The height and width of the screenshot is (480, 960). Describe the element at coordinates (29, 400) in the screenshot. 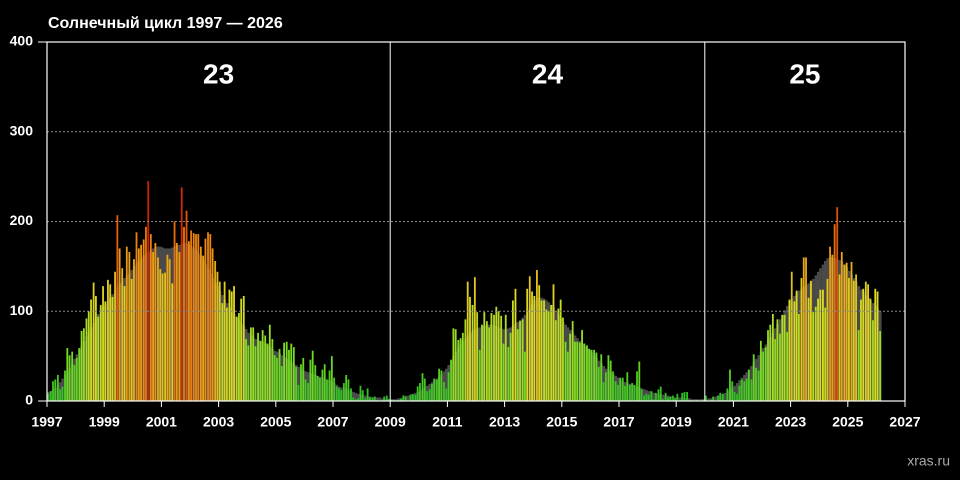

I see `y-tick-label: 0` at that location.